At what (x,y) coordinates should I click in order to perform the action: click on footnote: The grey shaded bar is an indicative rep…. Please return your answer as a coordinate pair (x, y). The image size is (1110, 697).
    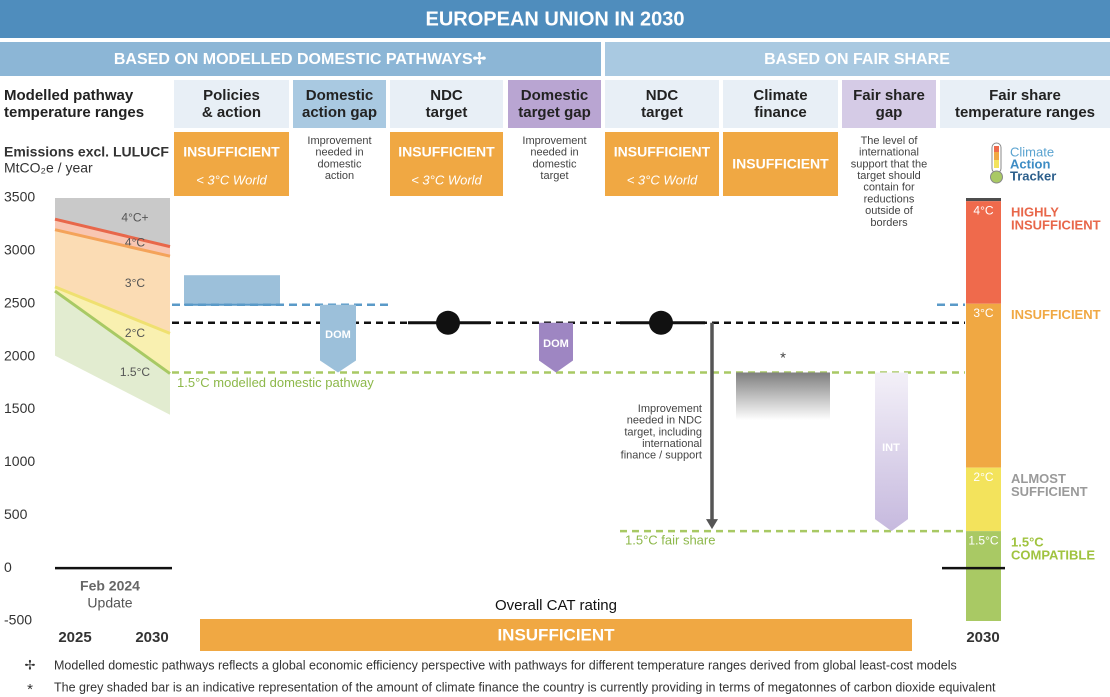
    Looking at the image, I should click on (525, 687).